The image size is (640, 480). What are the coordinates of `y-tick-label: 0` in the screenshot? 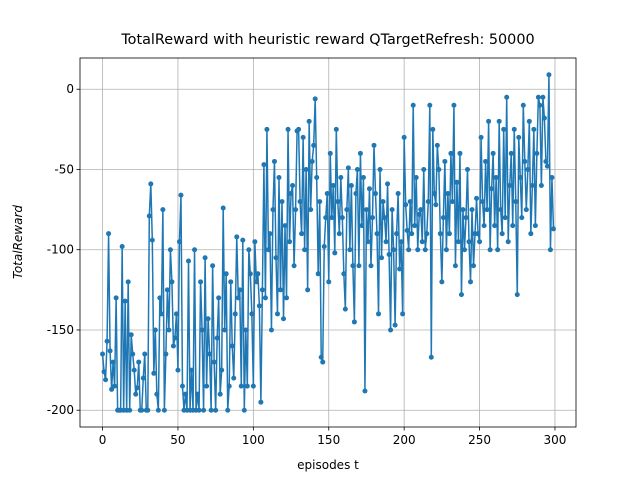 It's located at (70, 89).